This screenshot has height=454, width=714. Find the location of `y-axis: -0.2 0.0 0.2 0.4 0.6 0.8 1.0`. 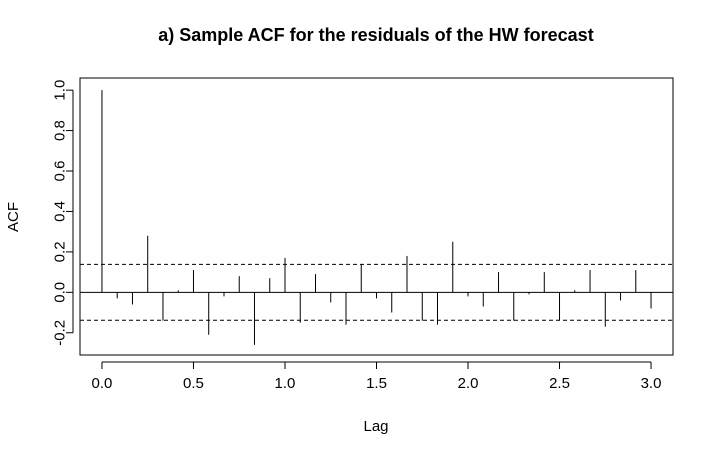

y-axis: -0.2 0.0 0.2 0.4 0.6 0.8 1.0 is located at coordinates (63, 213).